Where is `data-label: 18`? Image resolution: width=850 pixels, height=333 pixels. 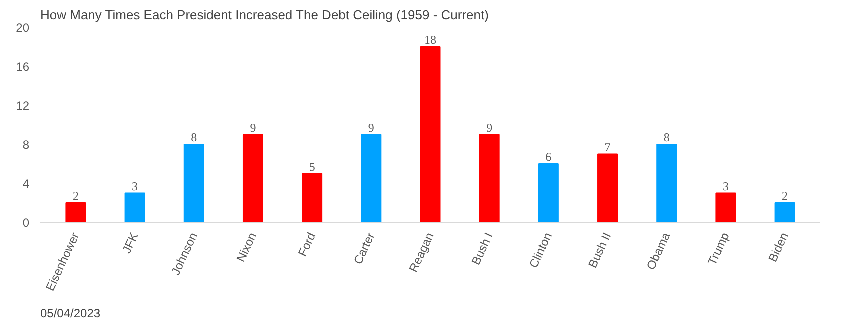 data-label: 18 is located at coordinates (430, 40).